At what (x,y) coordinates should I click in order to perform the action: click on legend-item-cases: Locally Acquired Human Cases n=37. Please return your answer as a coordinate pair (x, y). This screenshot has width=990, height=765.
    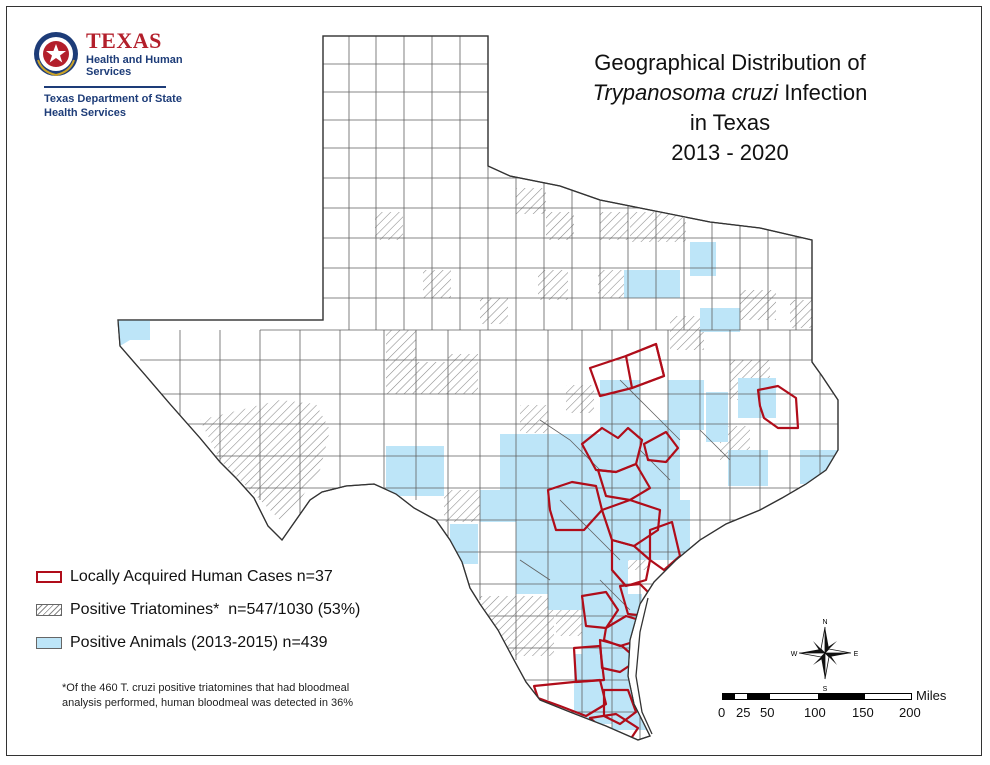
    Looking at the image, I should click on (198, 577).